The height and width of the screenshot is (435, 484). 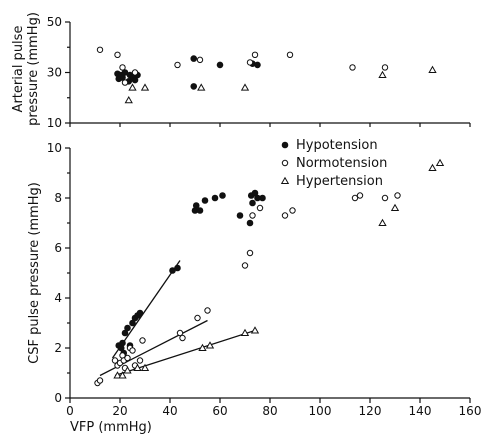 I want to click on x-tick-label: 80, so click(x=269, y=411).